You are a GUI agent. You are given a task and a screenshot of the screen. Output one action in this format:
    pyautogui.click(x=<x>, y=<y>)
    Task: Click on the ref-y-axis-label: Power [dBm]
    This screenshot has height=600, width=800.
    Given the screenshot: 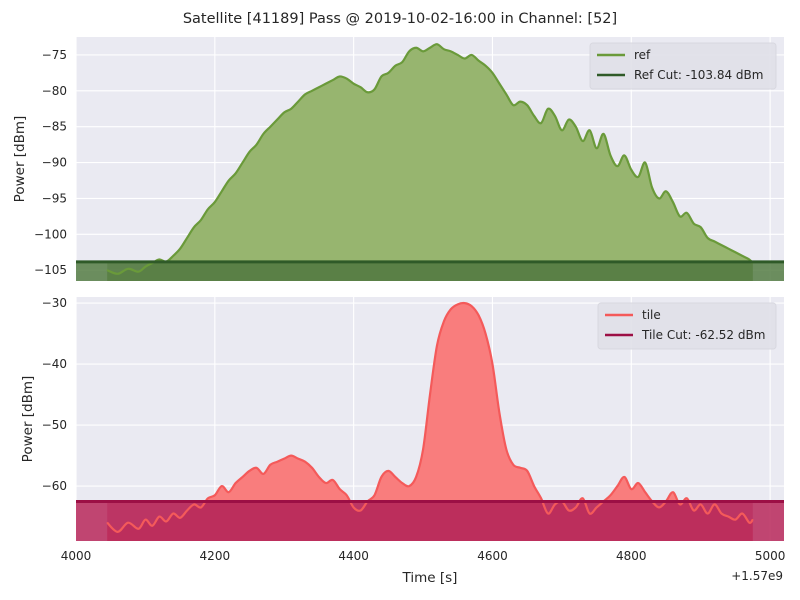 What is the action you would take?
    pyautogui.click(x=20, y=159)
    